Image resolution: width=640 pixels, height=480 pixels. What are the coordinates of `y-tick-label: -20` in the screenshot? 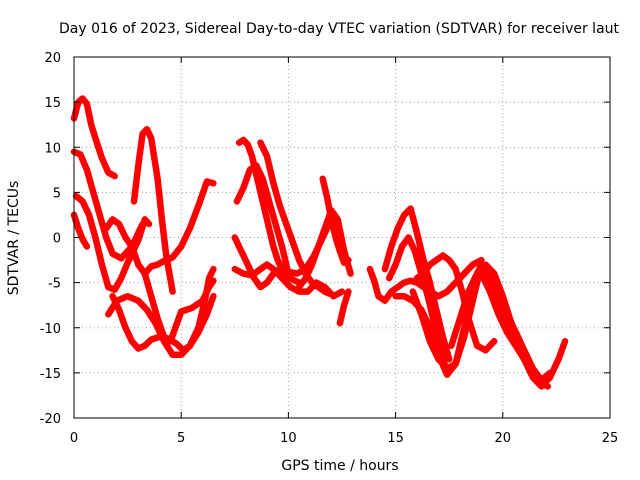 It's located at (50, 419).